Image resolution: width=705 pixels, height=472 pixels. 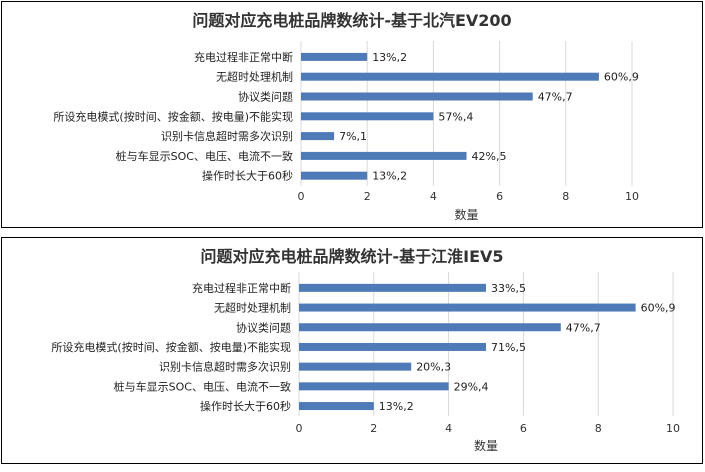 What do you see at coordinates (489, 156) in the screenshot?
I see `data-label: 42%,5` at bounding box center [489, 156].